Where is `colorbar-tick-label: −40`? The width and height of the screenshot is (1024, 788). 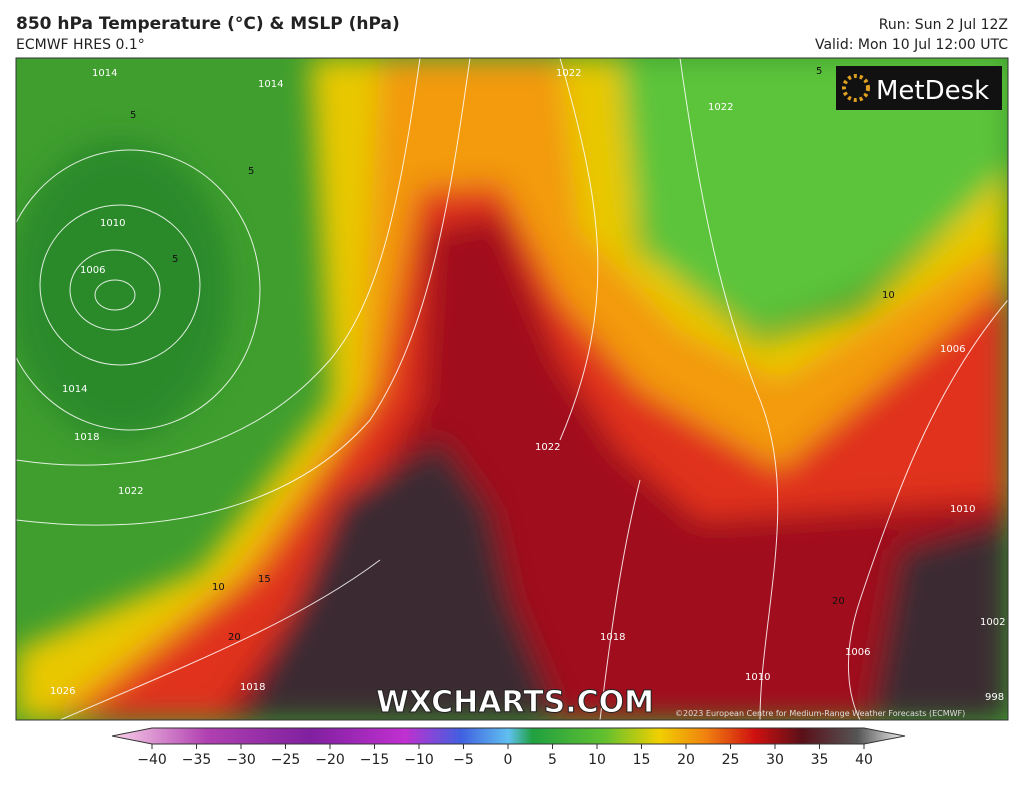 colorbar-tick-label: −40 is located at coordinates (152, 760).